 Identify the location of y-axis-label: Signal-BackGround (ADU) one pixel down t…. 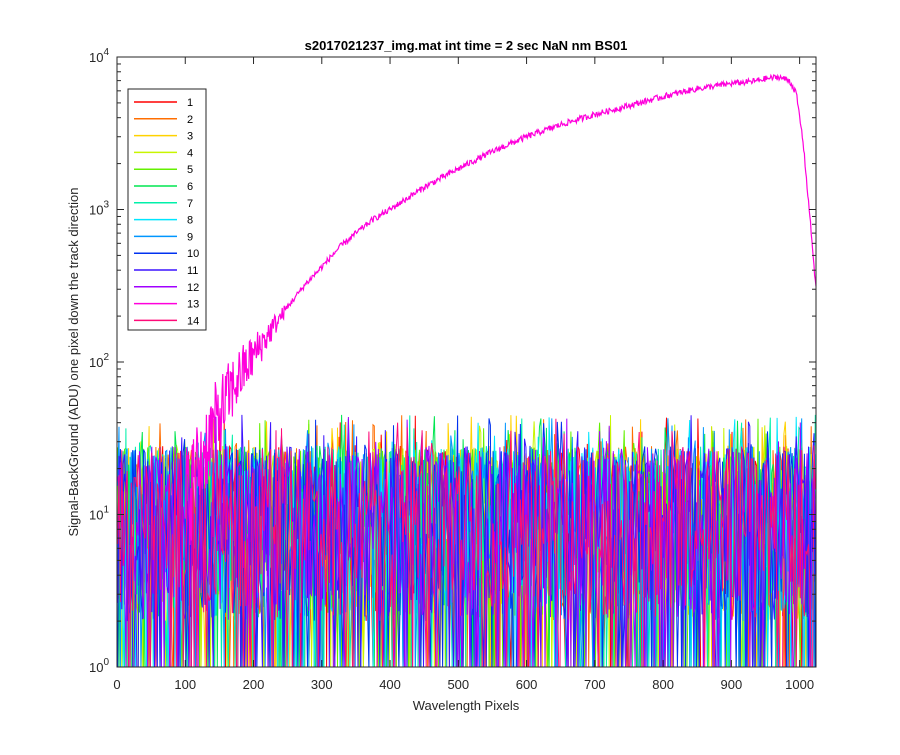
(73, 361).